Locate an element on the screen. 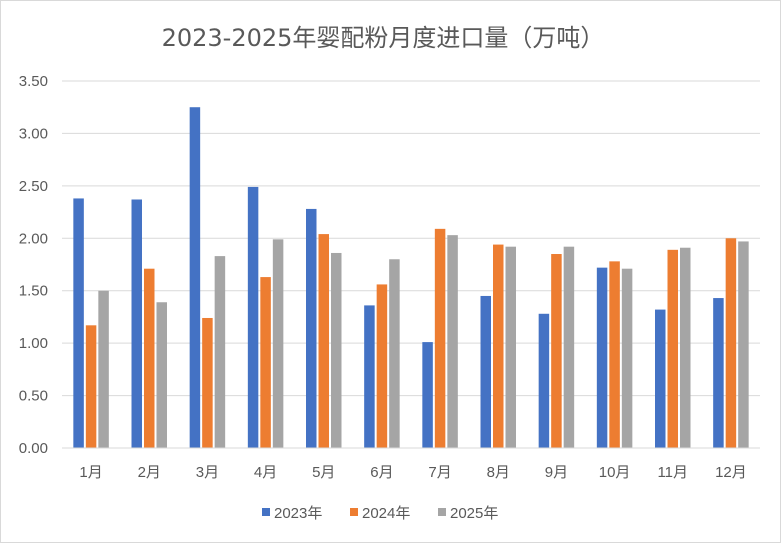  bar-2023年-6月 is located at coordinates (369, 376).